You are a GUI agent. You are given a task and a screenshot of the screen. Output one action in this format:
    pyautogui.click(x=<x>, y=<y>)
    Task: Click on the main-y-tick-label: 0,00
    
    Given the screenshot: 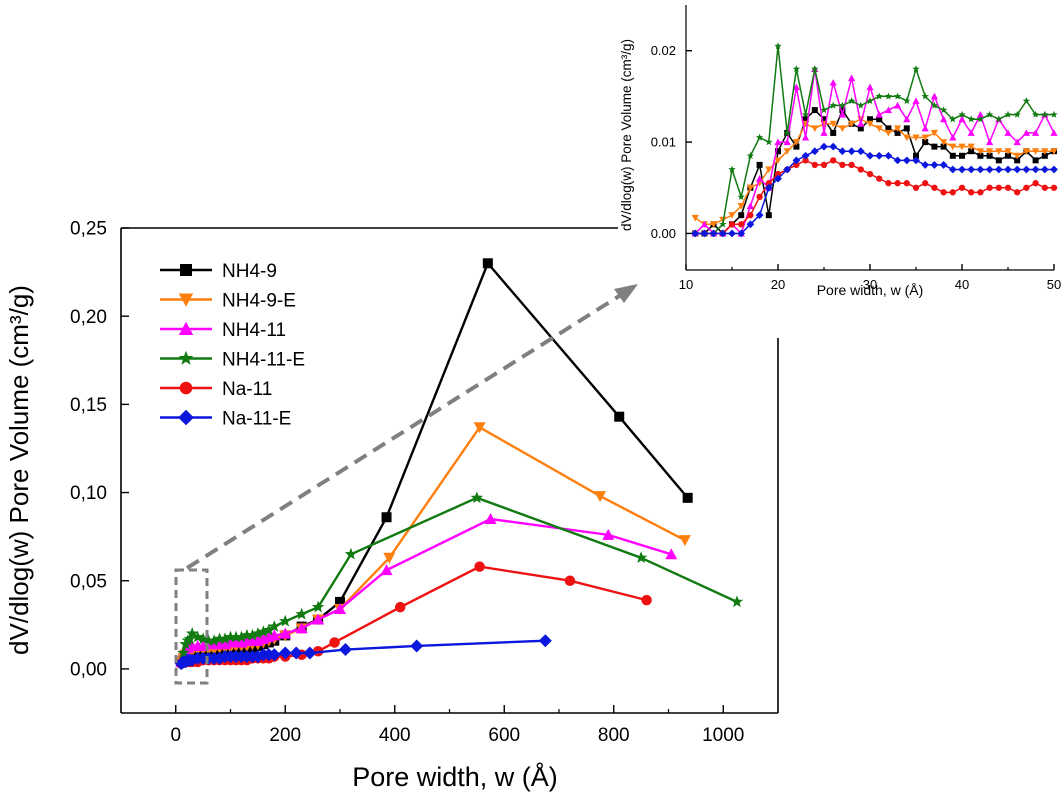 What is the action you would take?
    pyautogui.click(x=88, y=670)
    